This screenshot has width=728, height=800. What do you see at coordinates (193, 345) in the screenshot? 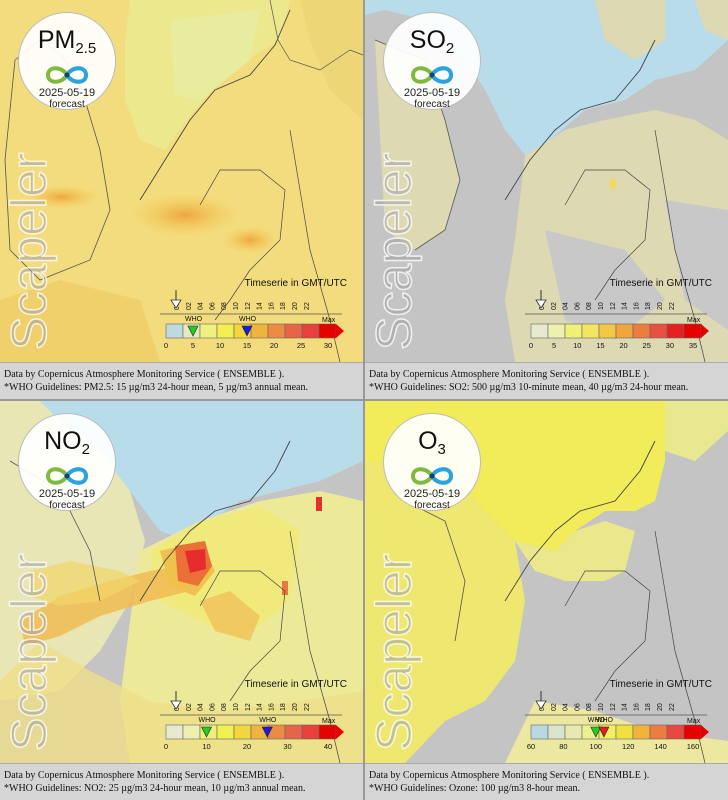
I see `legend-scale-value: 5` at bounding box center [193, 345].